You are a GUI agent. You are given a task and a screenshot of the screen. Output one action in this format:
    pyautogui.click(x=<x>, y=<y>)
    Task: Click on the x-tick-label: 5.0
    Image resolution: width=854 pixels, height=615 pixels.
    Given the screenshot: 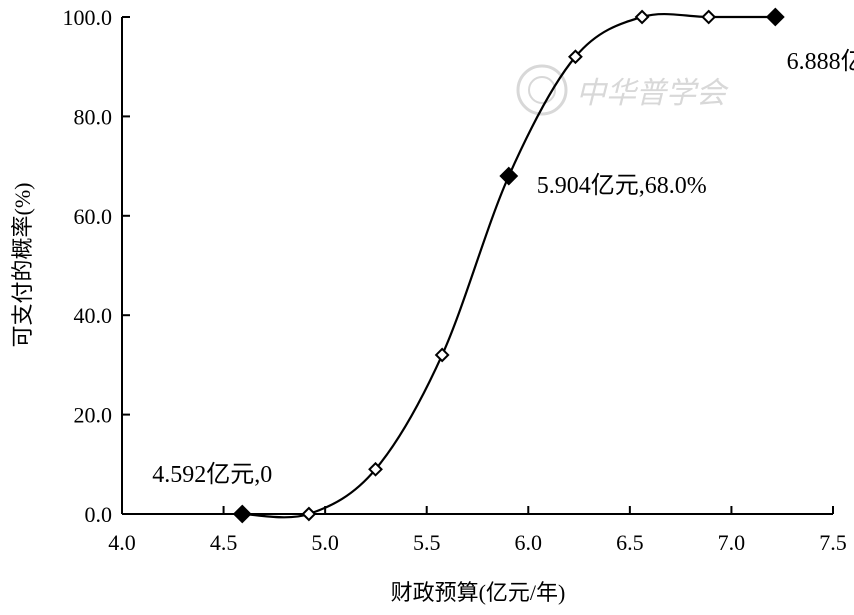 What is the action you would take?
    pyautogui.click(x=325, y=542)
    